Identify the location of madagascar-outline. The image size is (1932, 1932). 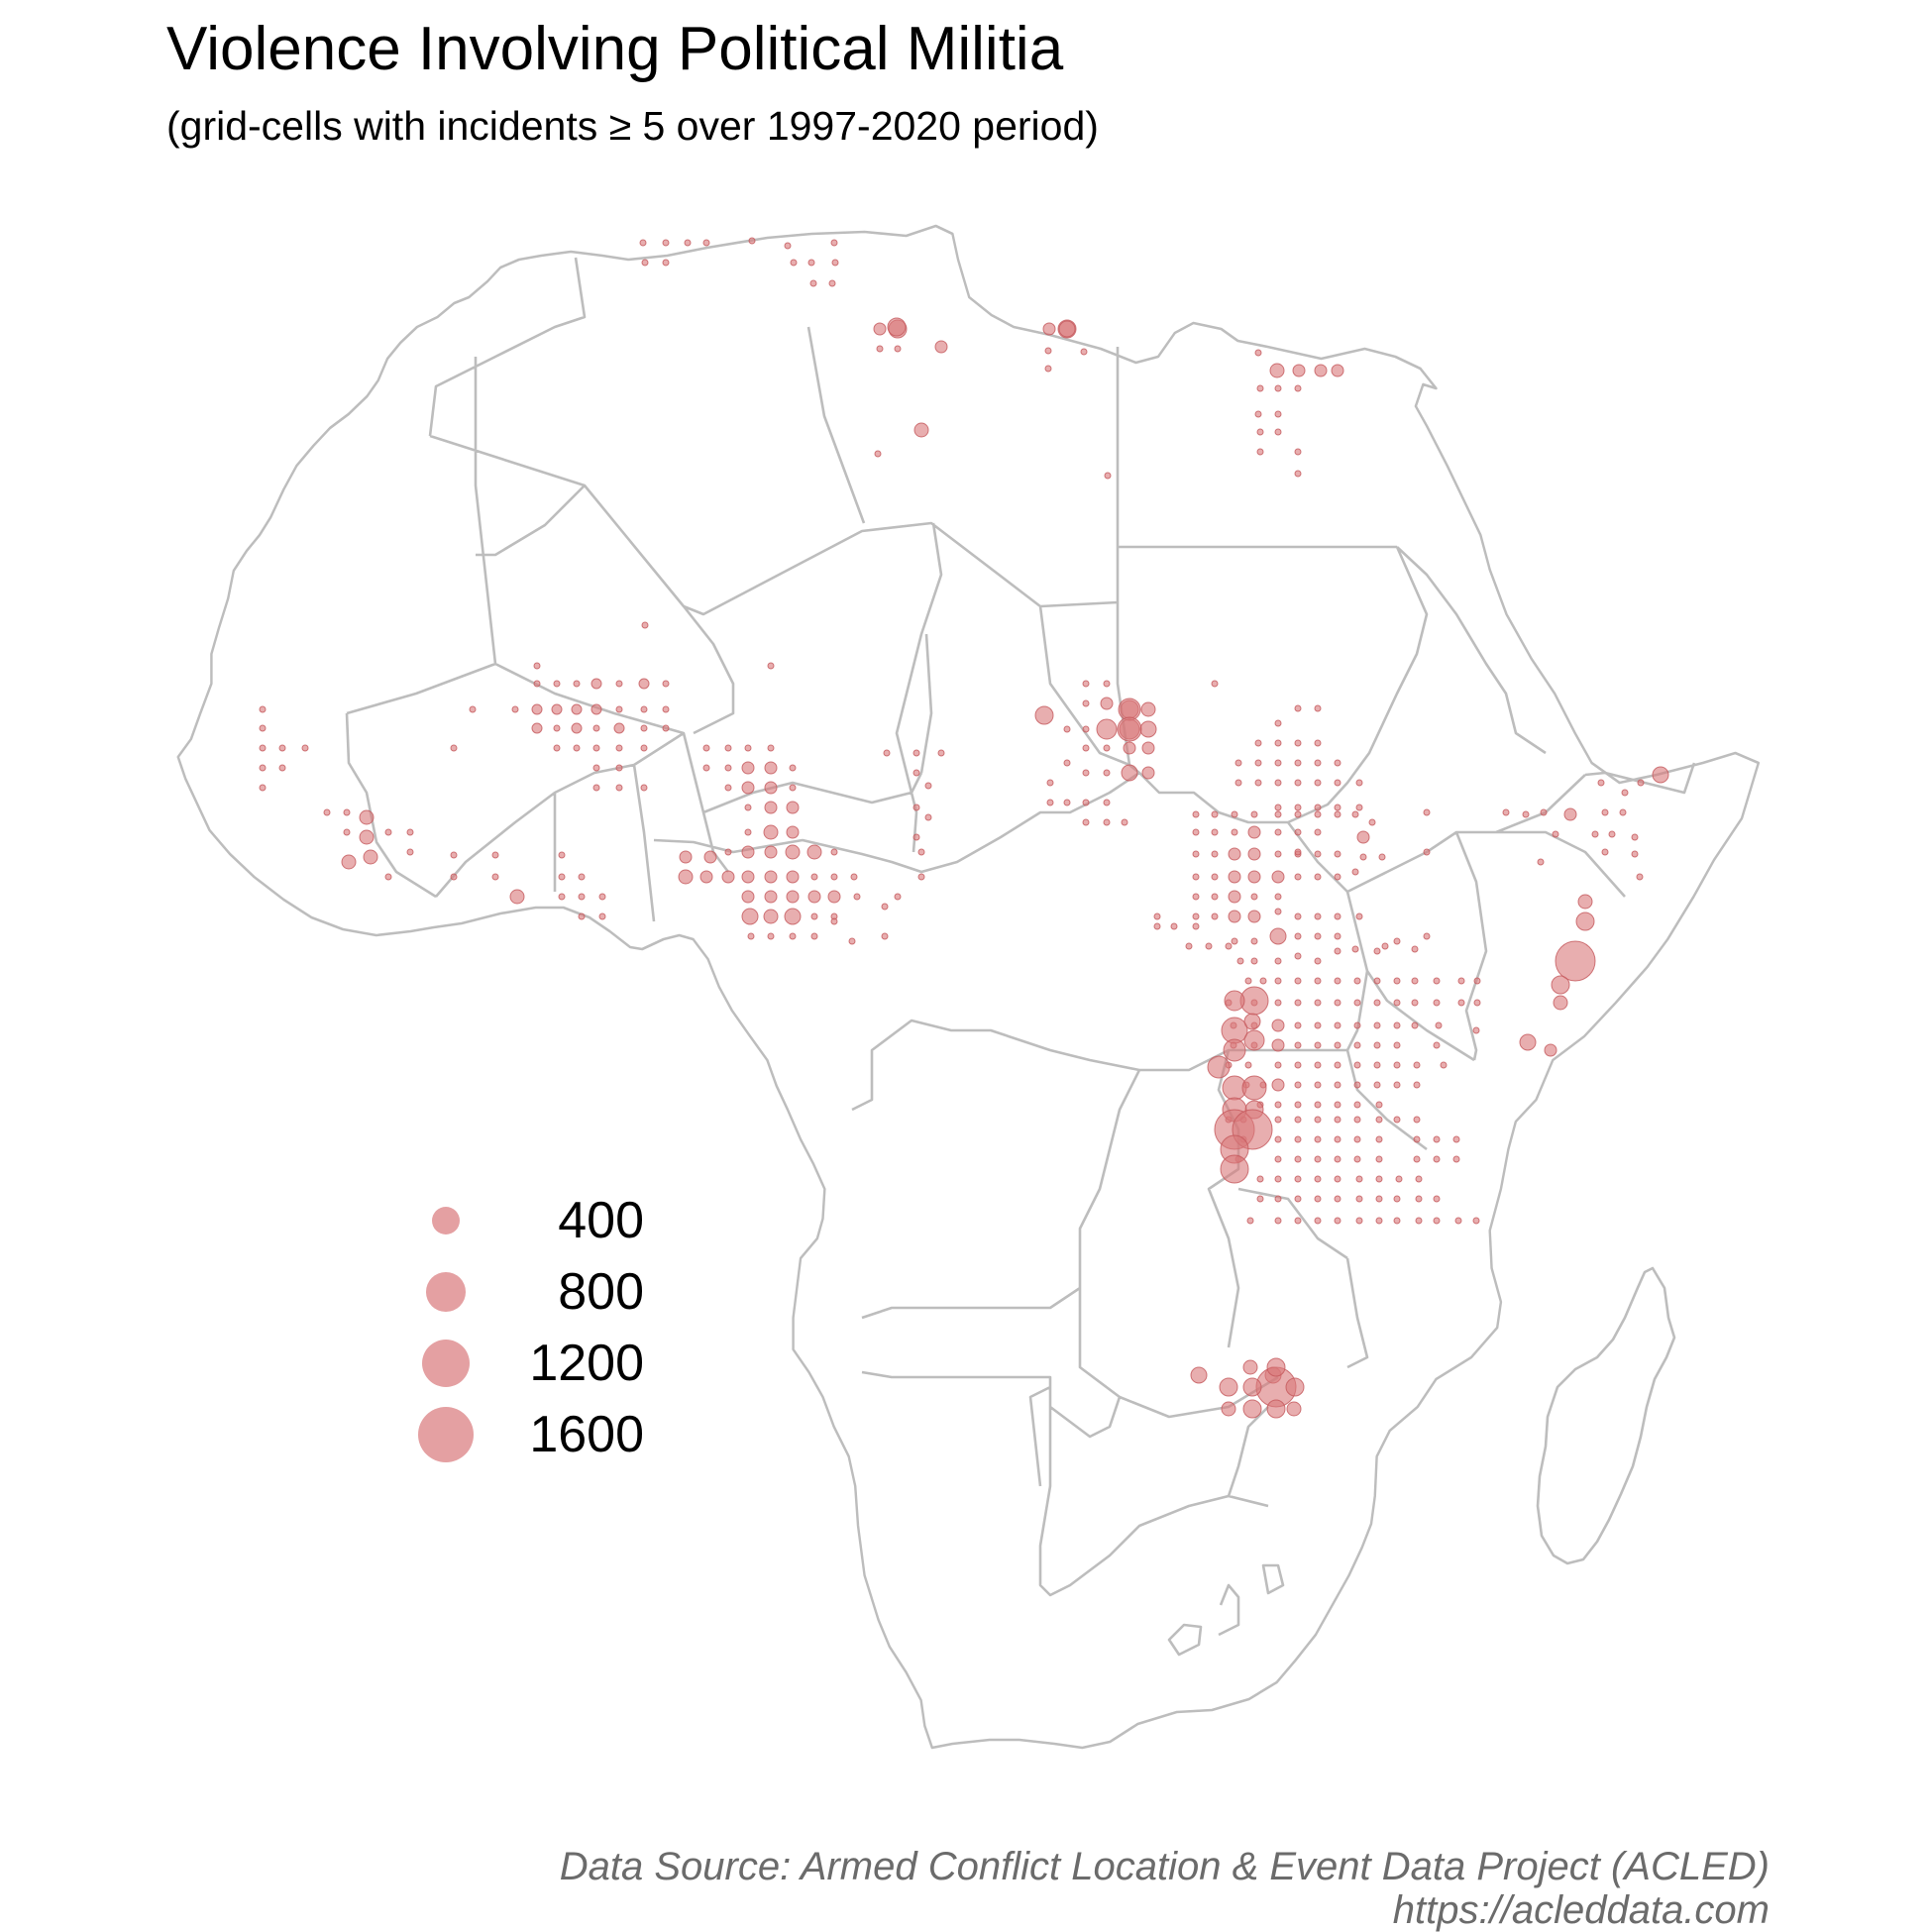
(1606, 1416).